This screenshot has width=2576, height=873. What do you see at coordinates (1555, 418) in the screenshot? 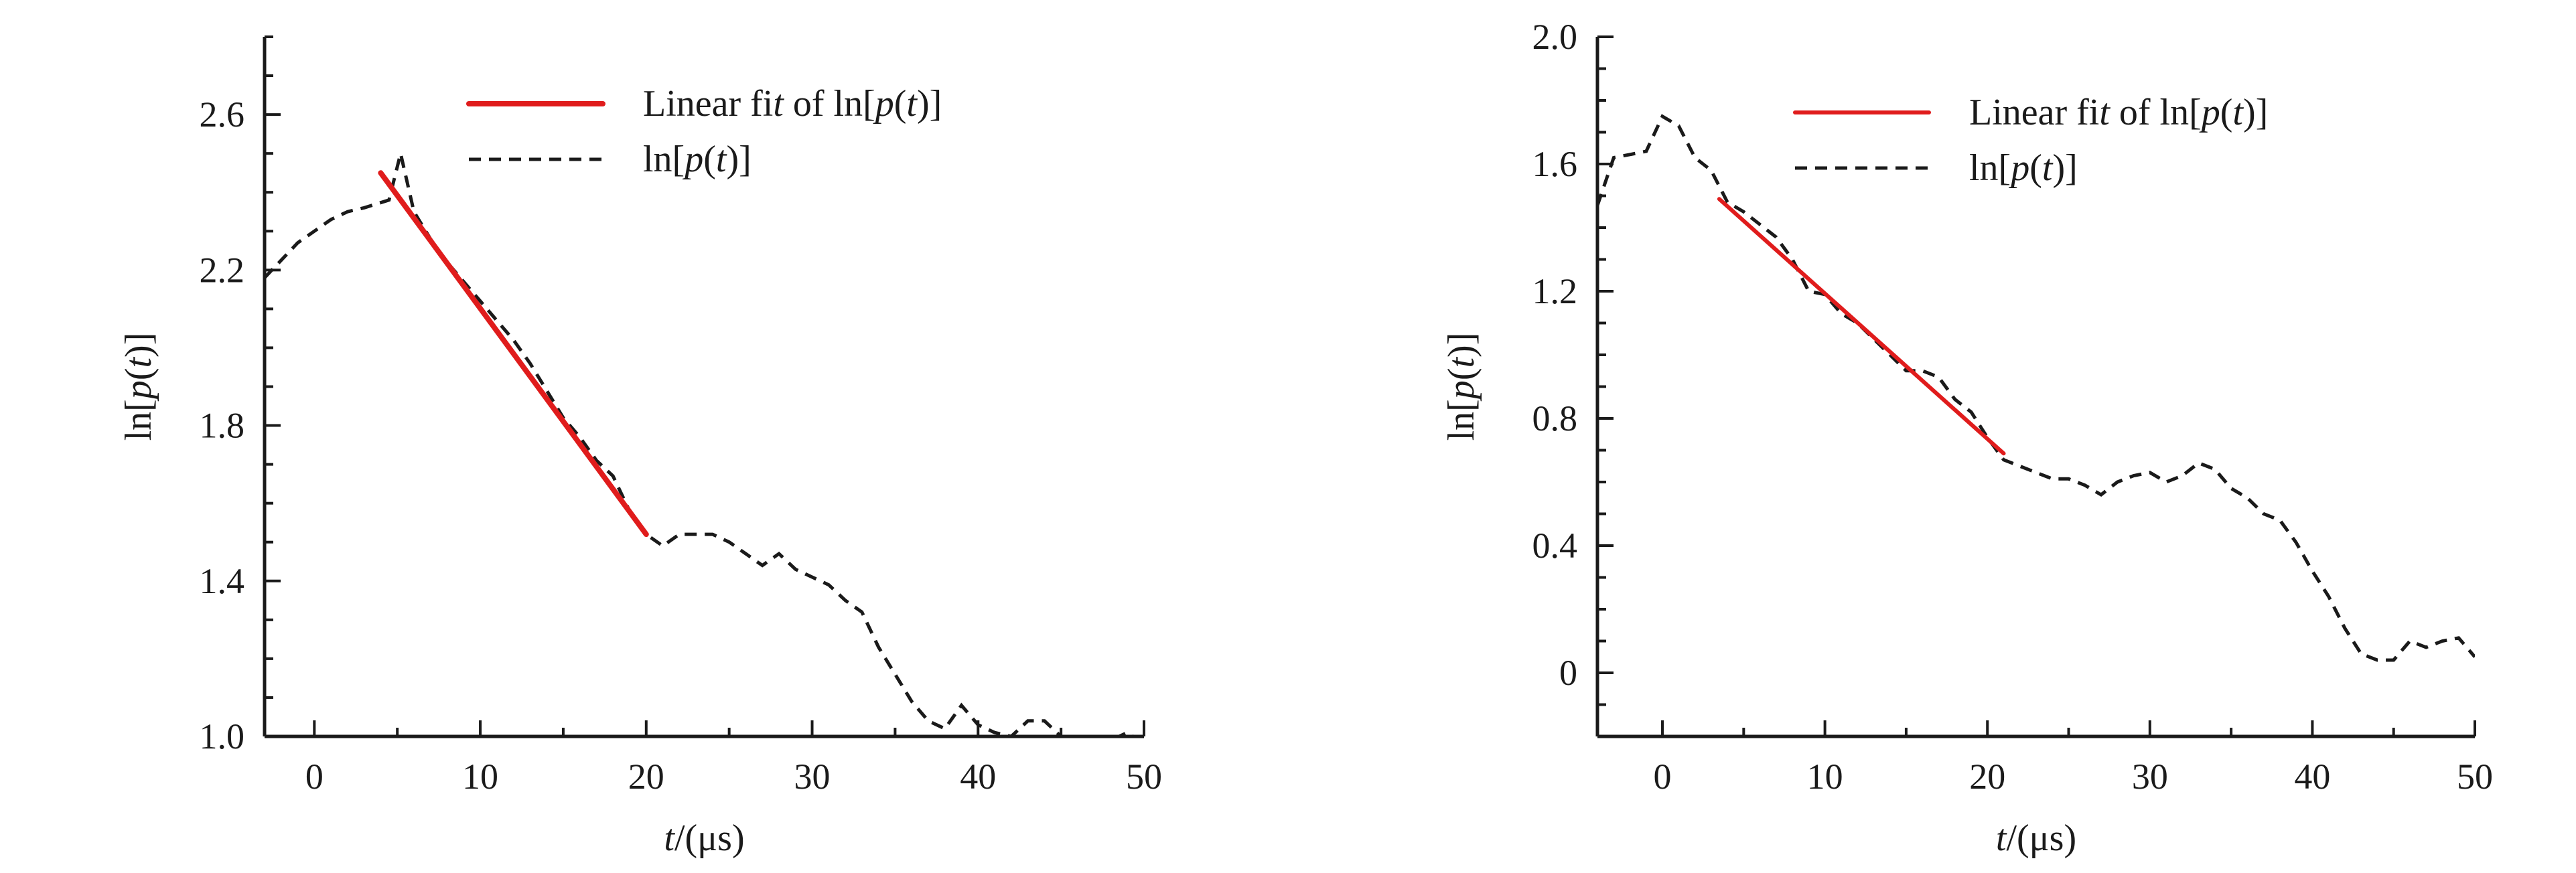
I see `y-tick-label: 0.8` at bounding box center [1555, 418].